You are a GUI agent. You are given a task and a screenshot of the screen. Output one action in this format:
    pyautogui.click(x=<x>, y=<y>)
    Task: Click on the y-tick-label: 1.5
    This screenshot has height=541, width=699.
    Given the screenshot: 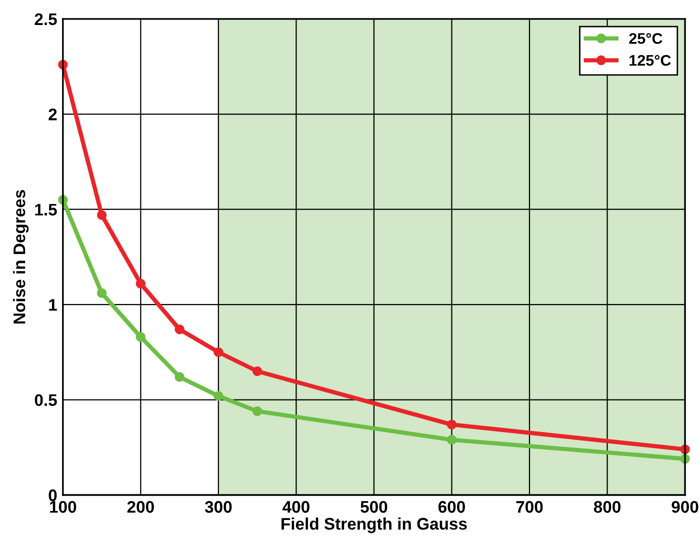 What is the action you would take?
    pyautogui.click(x=46, y=210)
    